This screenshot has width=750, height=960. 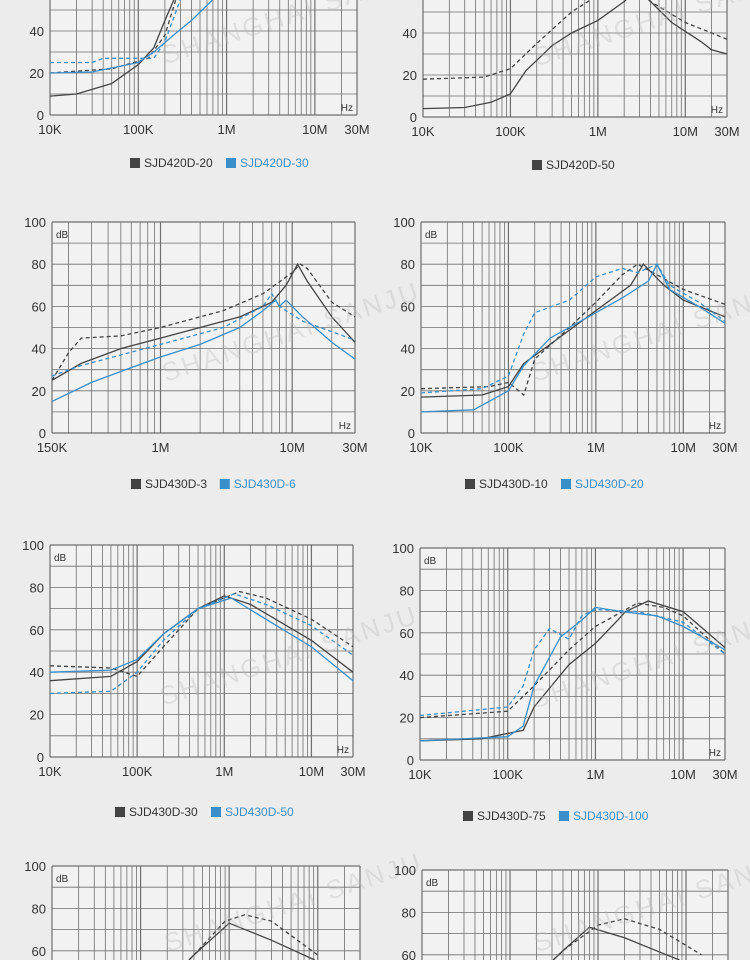 What do you see at coordinates (259, 812) in the screenshot?
I see `legend-label: SJD430D-50` at bounding box center [259, 812].